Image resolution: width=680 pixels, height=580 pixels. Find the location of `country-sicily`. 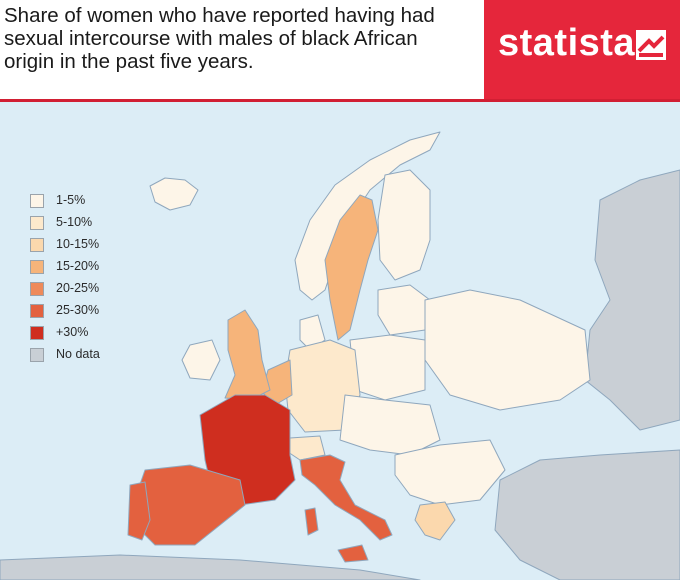

country-sicily is located at coordinates (353, 553).